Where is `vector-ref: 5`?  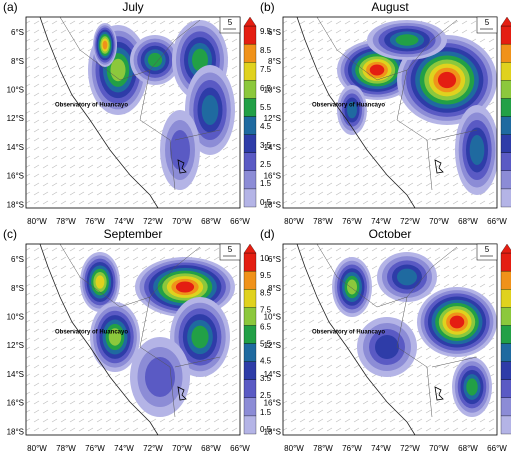 vector-ref: 5 is located at coordinates (230, 22).